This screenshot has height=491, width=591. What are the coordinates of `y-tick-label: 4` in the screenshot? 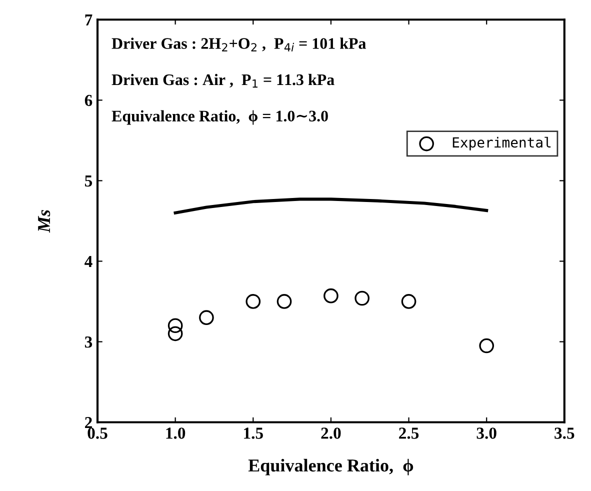 It's located at (88, 261).